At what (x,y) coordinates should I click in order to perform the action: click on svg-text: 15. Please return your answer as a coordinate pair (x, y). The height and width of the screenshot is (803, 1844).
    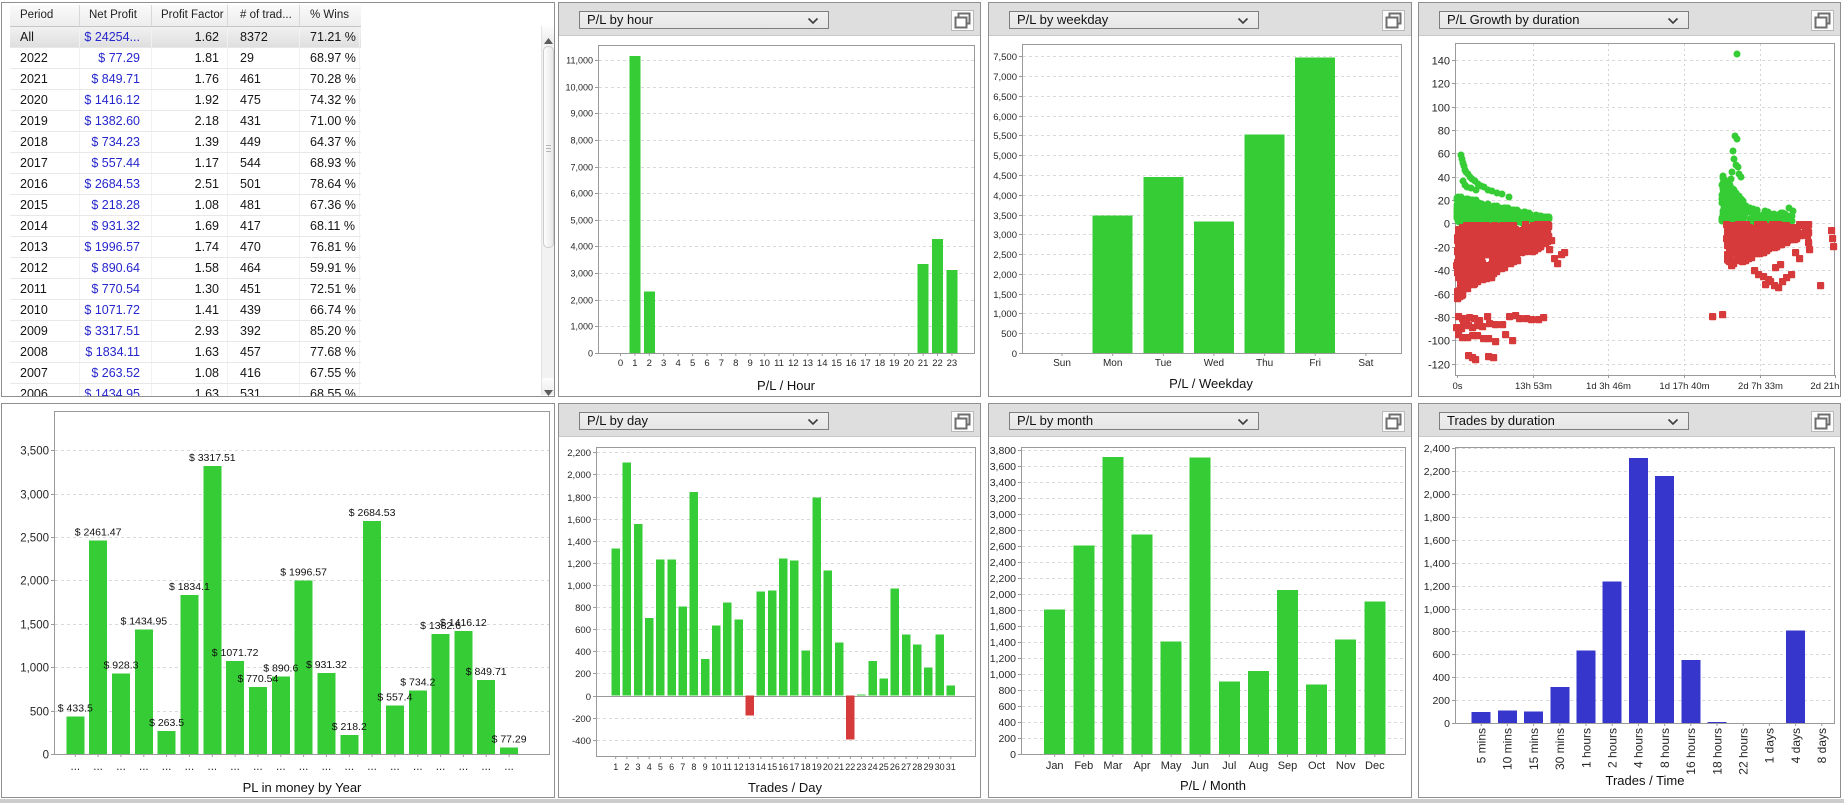
    Looking at the image, I should click on (772, 767).